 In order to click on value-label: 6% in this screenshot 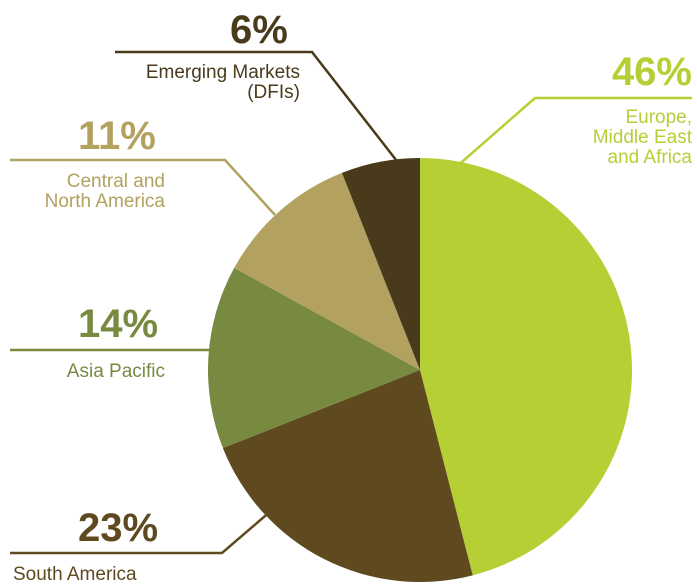, I will do `click(259, 30)`.